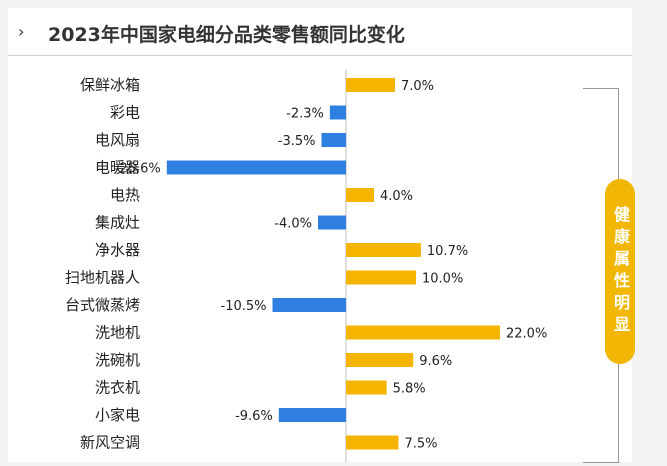 The width and height of the screenshot is (667, 466). Describe the element at coordinates (102, 278) in the screenshot. I see `category-label: 扫地机器人` at that location.